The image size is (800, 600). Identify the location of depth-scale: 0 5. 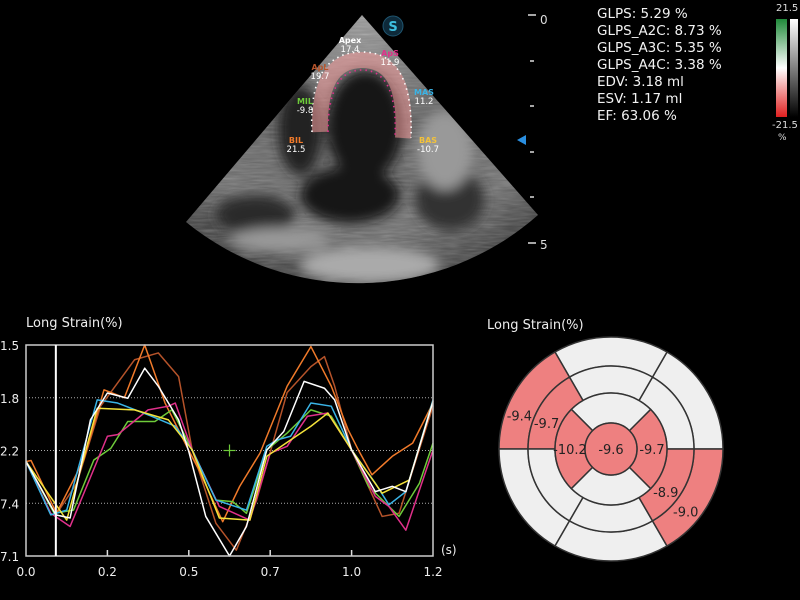
(538, 132).